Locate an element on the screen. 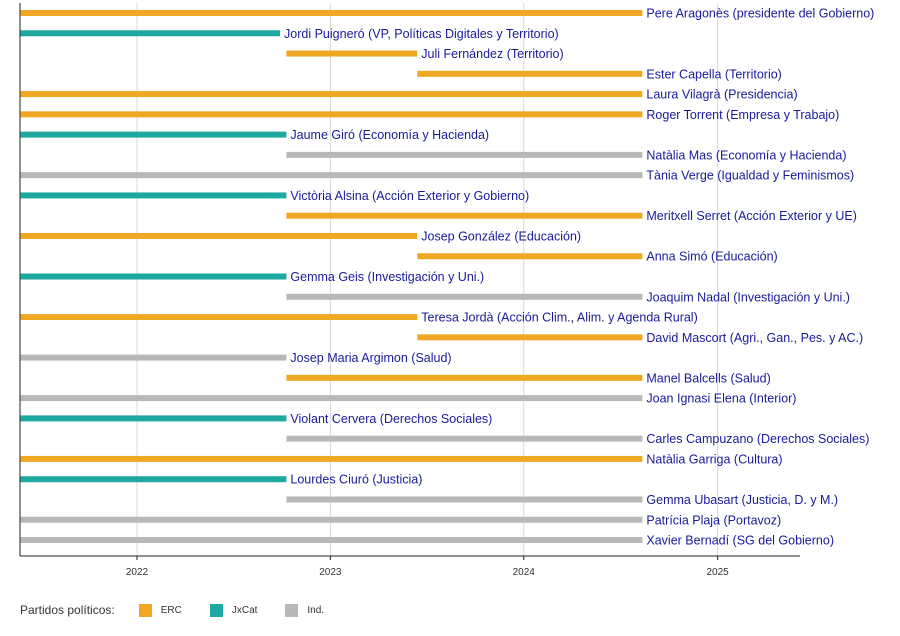 The image size is (900, 636). bar-label-10: Meritxell Serret (Acción Exterior y UE) is located at coordinates (751, 216).